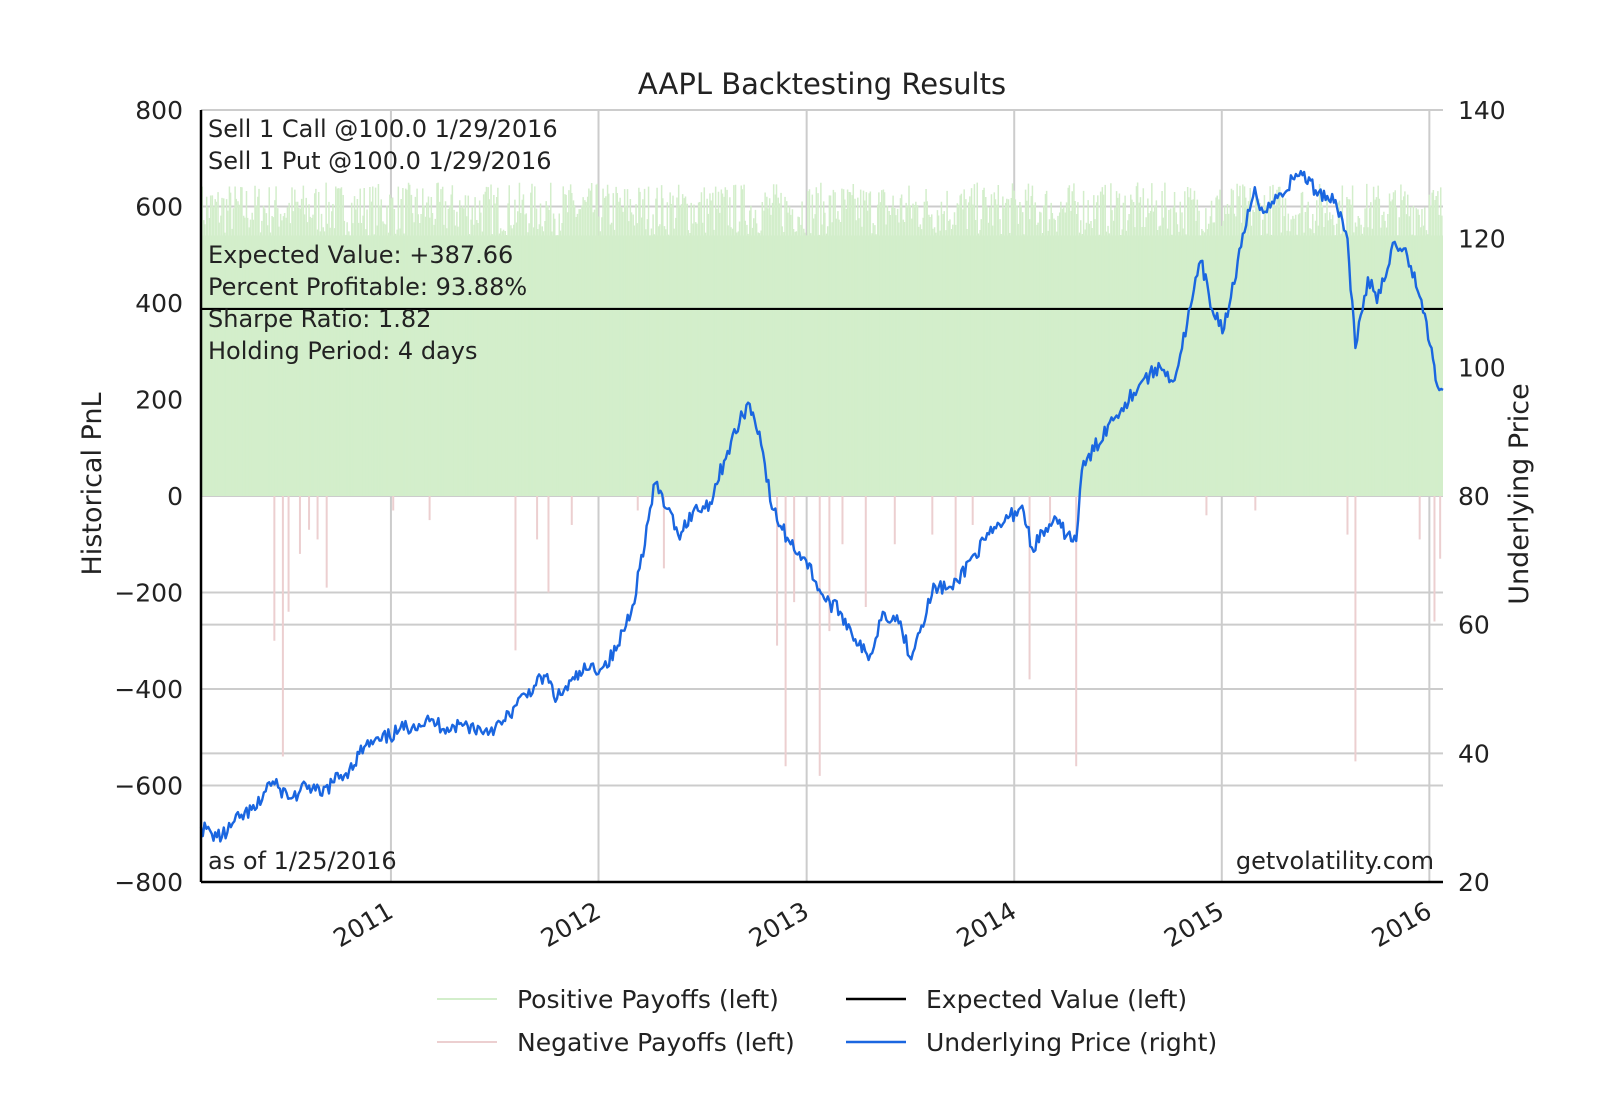 The height and width of the screenshot is (1100, 1600). Describe the element at coordinates (1071, 1042) in the screenshot. I see `legend-label-price: Underlying Price (right)` at that location.